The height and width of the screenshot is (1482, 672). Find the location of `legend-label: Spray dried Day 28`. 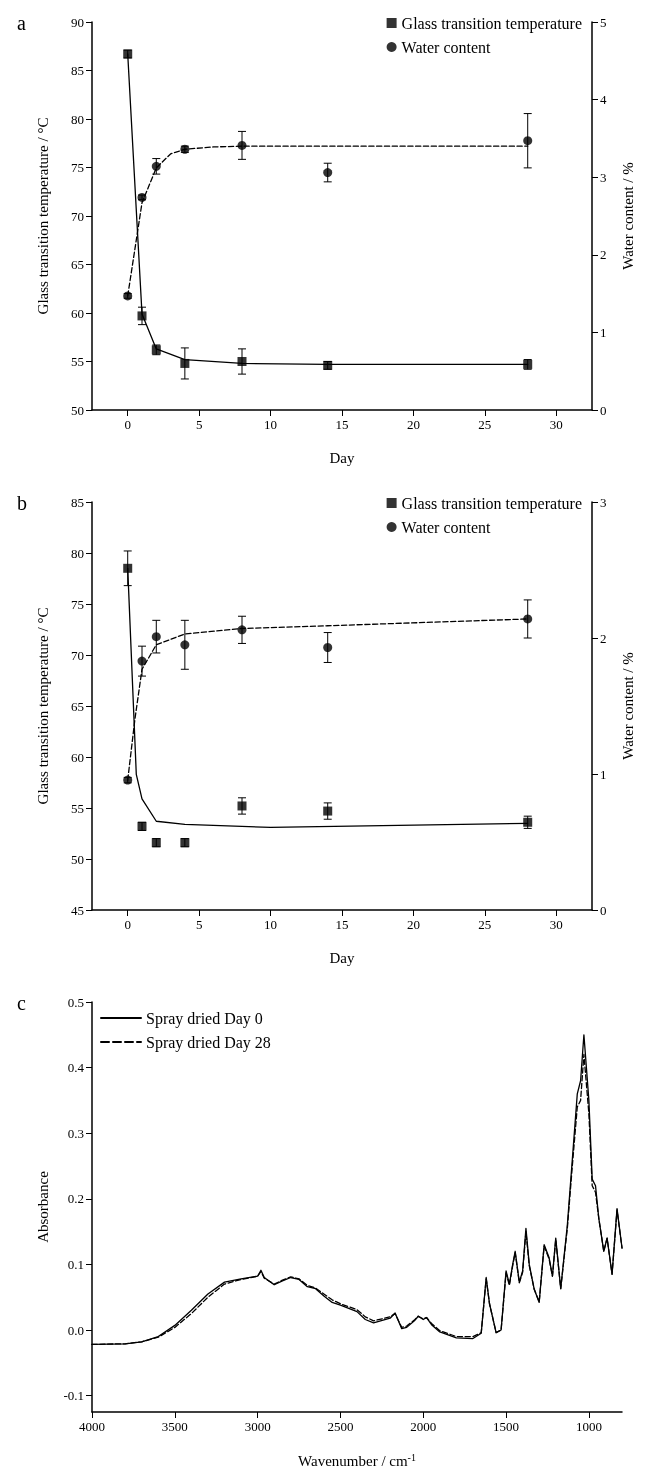

legend-label: Spray dried Day 28 is located at coordinates (208, 1042).